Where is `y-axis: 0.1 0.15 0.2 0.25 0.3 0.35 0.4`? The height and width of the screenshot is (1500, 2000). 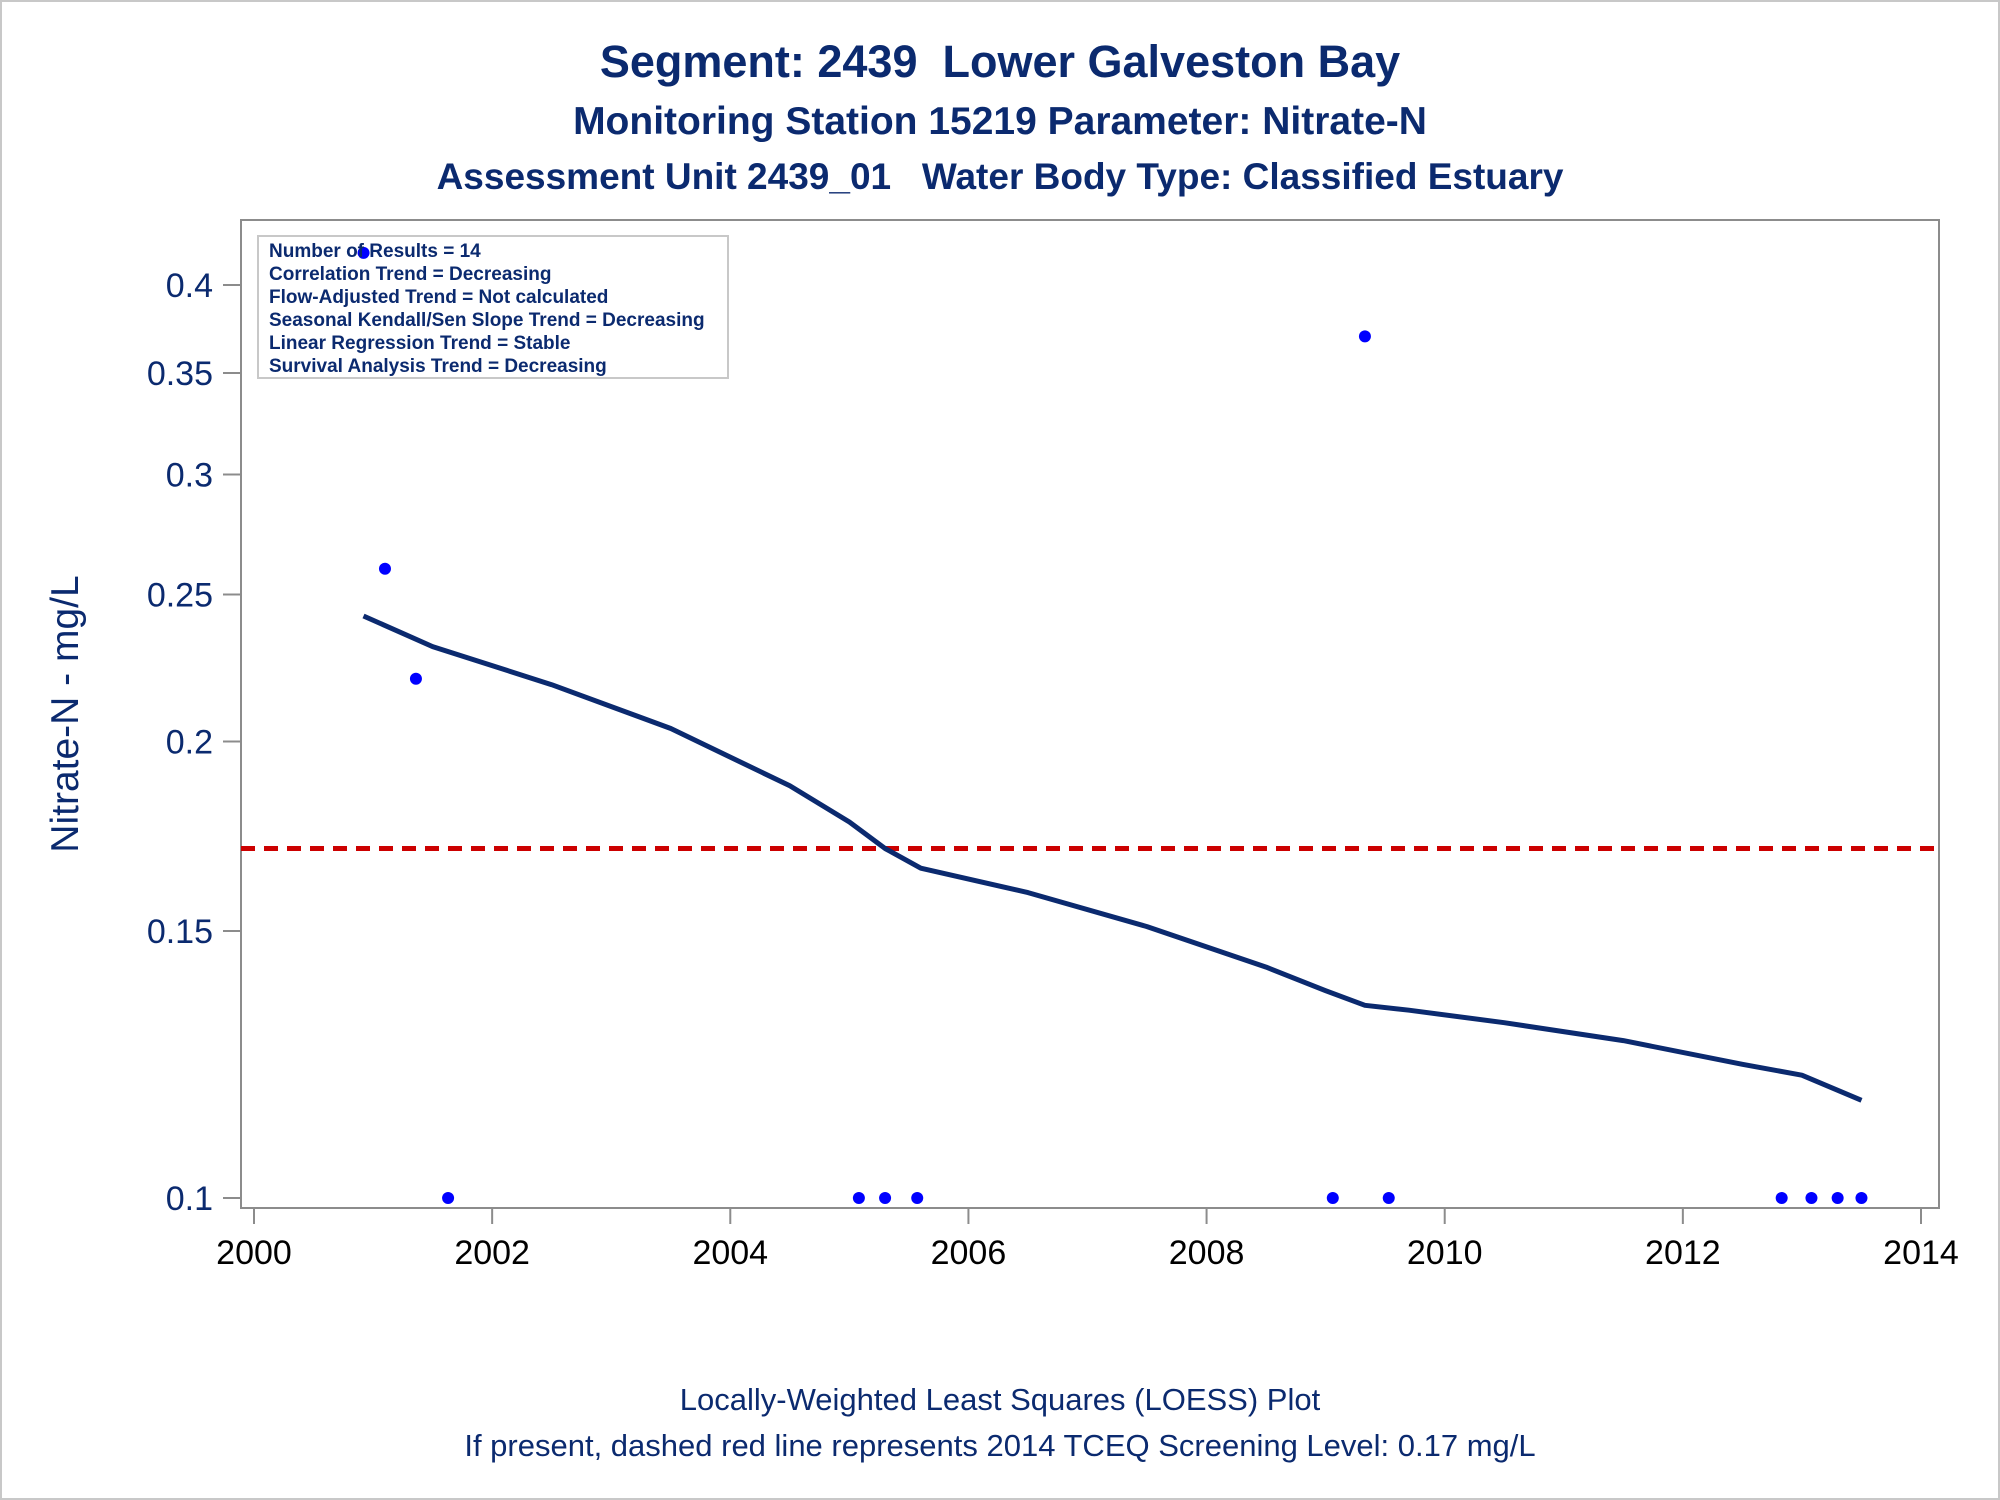
y-axis: 0.1 0.15 0.2 0.25 0.3 0.35 0.4 is located at coordinates (194, 742).